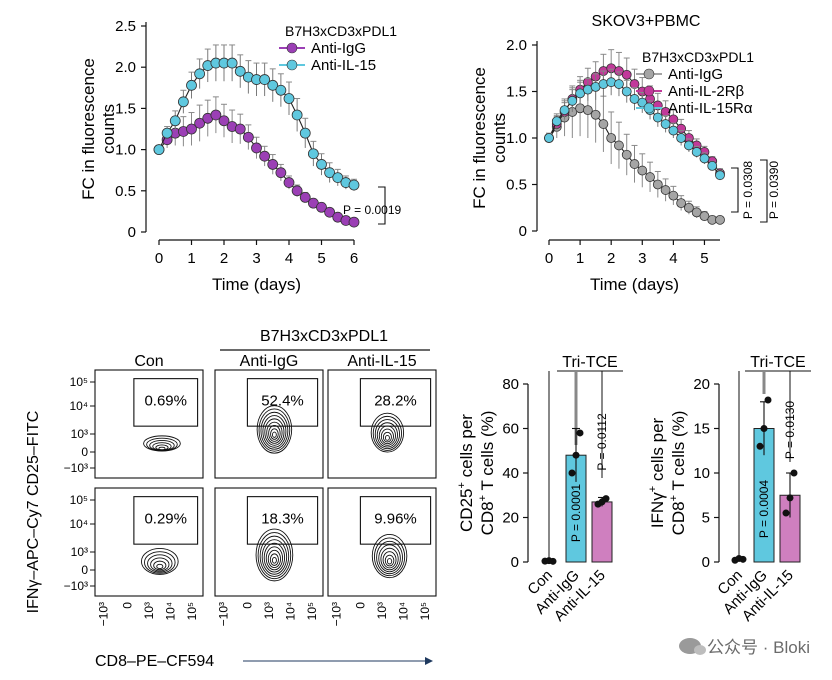 The width and height of the screenshot is (832, 680). I want to click on p-value-label: P = 0.0308, so click(748, 190).